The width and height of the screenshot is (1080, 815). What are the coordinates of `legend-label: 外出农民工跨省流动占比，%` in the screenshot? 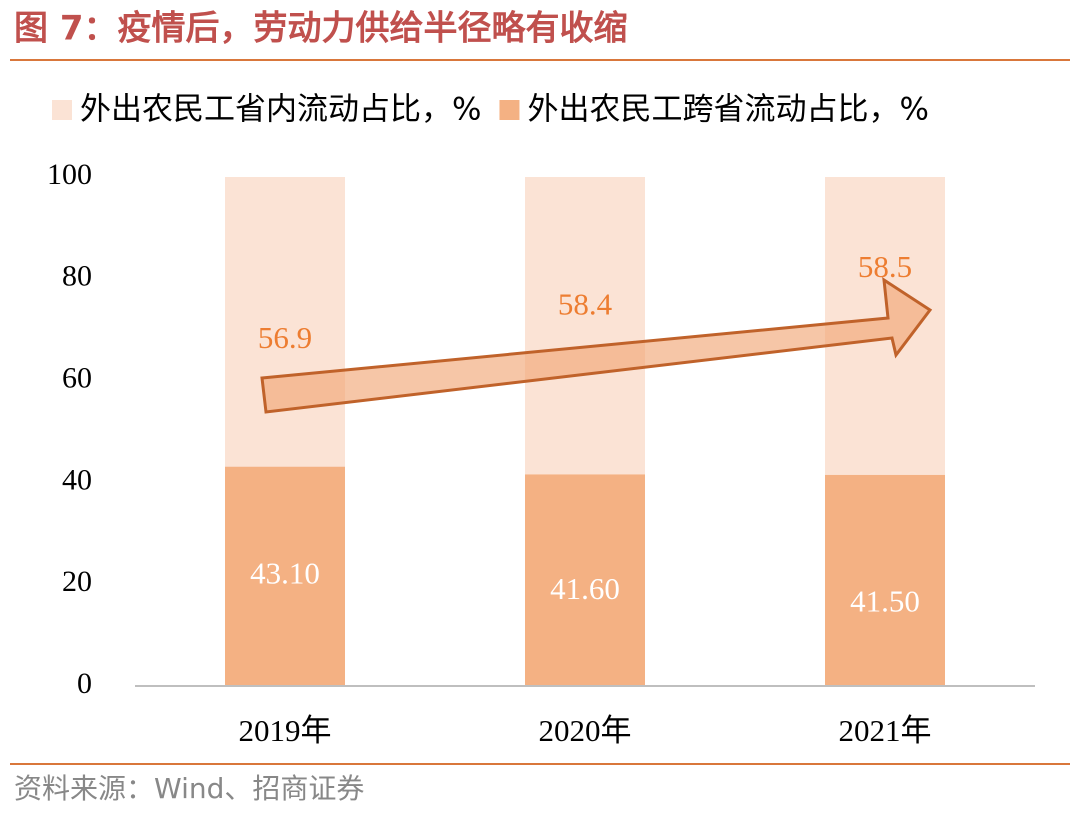 It's located at (727, 110).